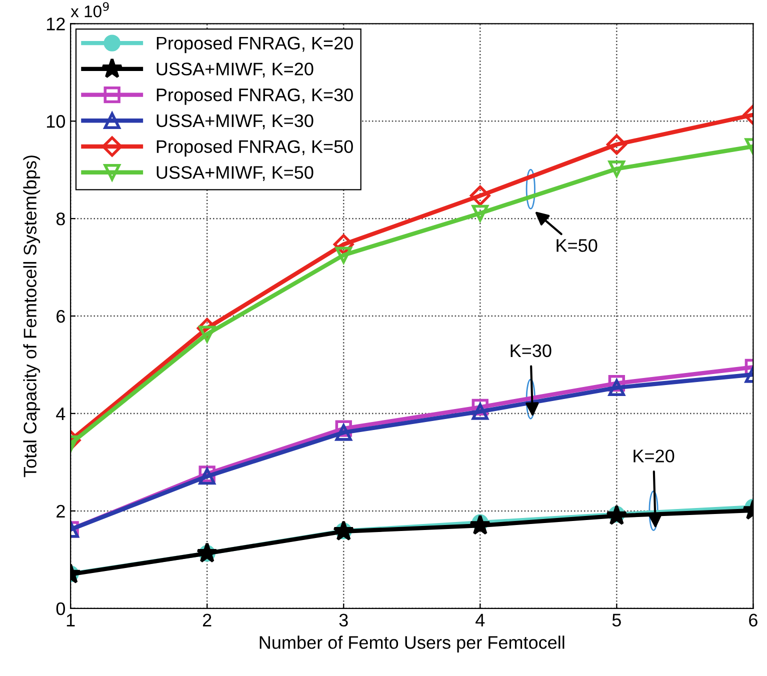  What do you see at coordinates (531, 351) in the screenshot?
I see `annotation: K=30` at bounding box center [531, 351].